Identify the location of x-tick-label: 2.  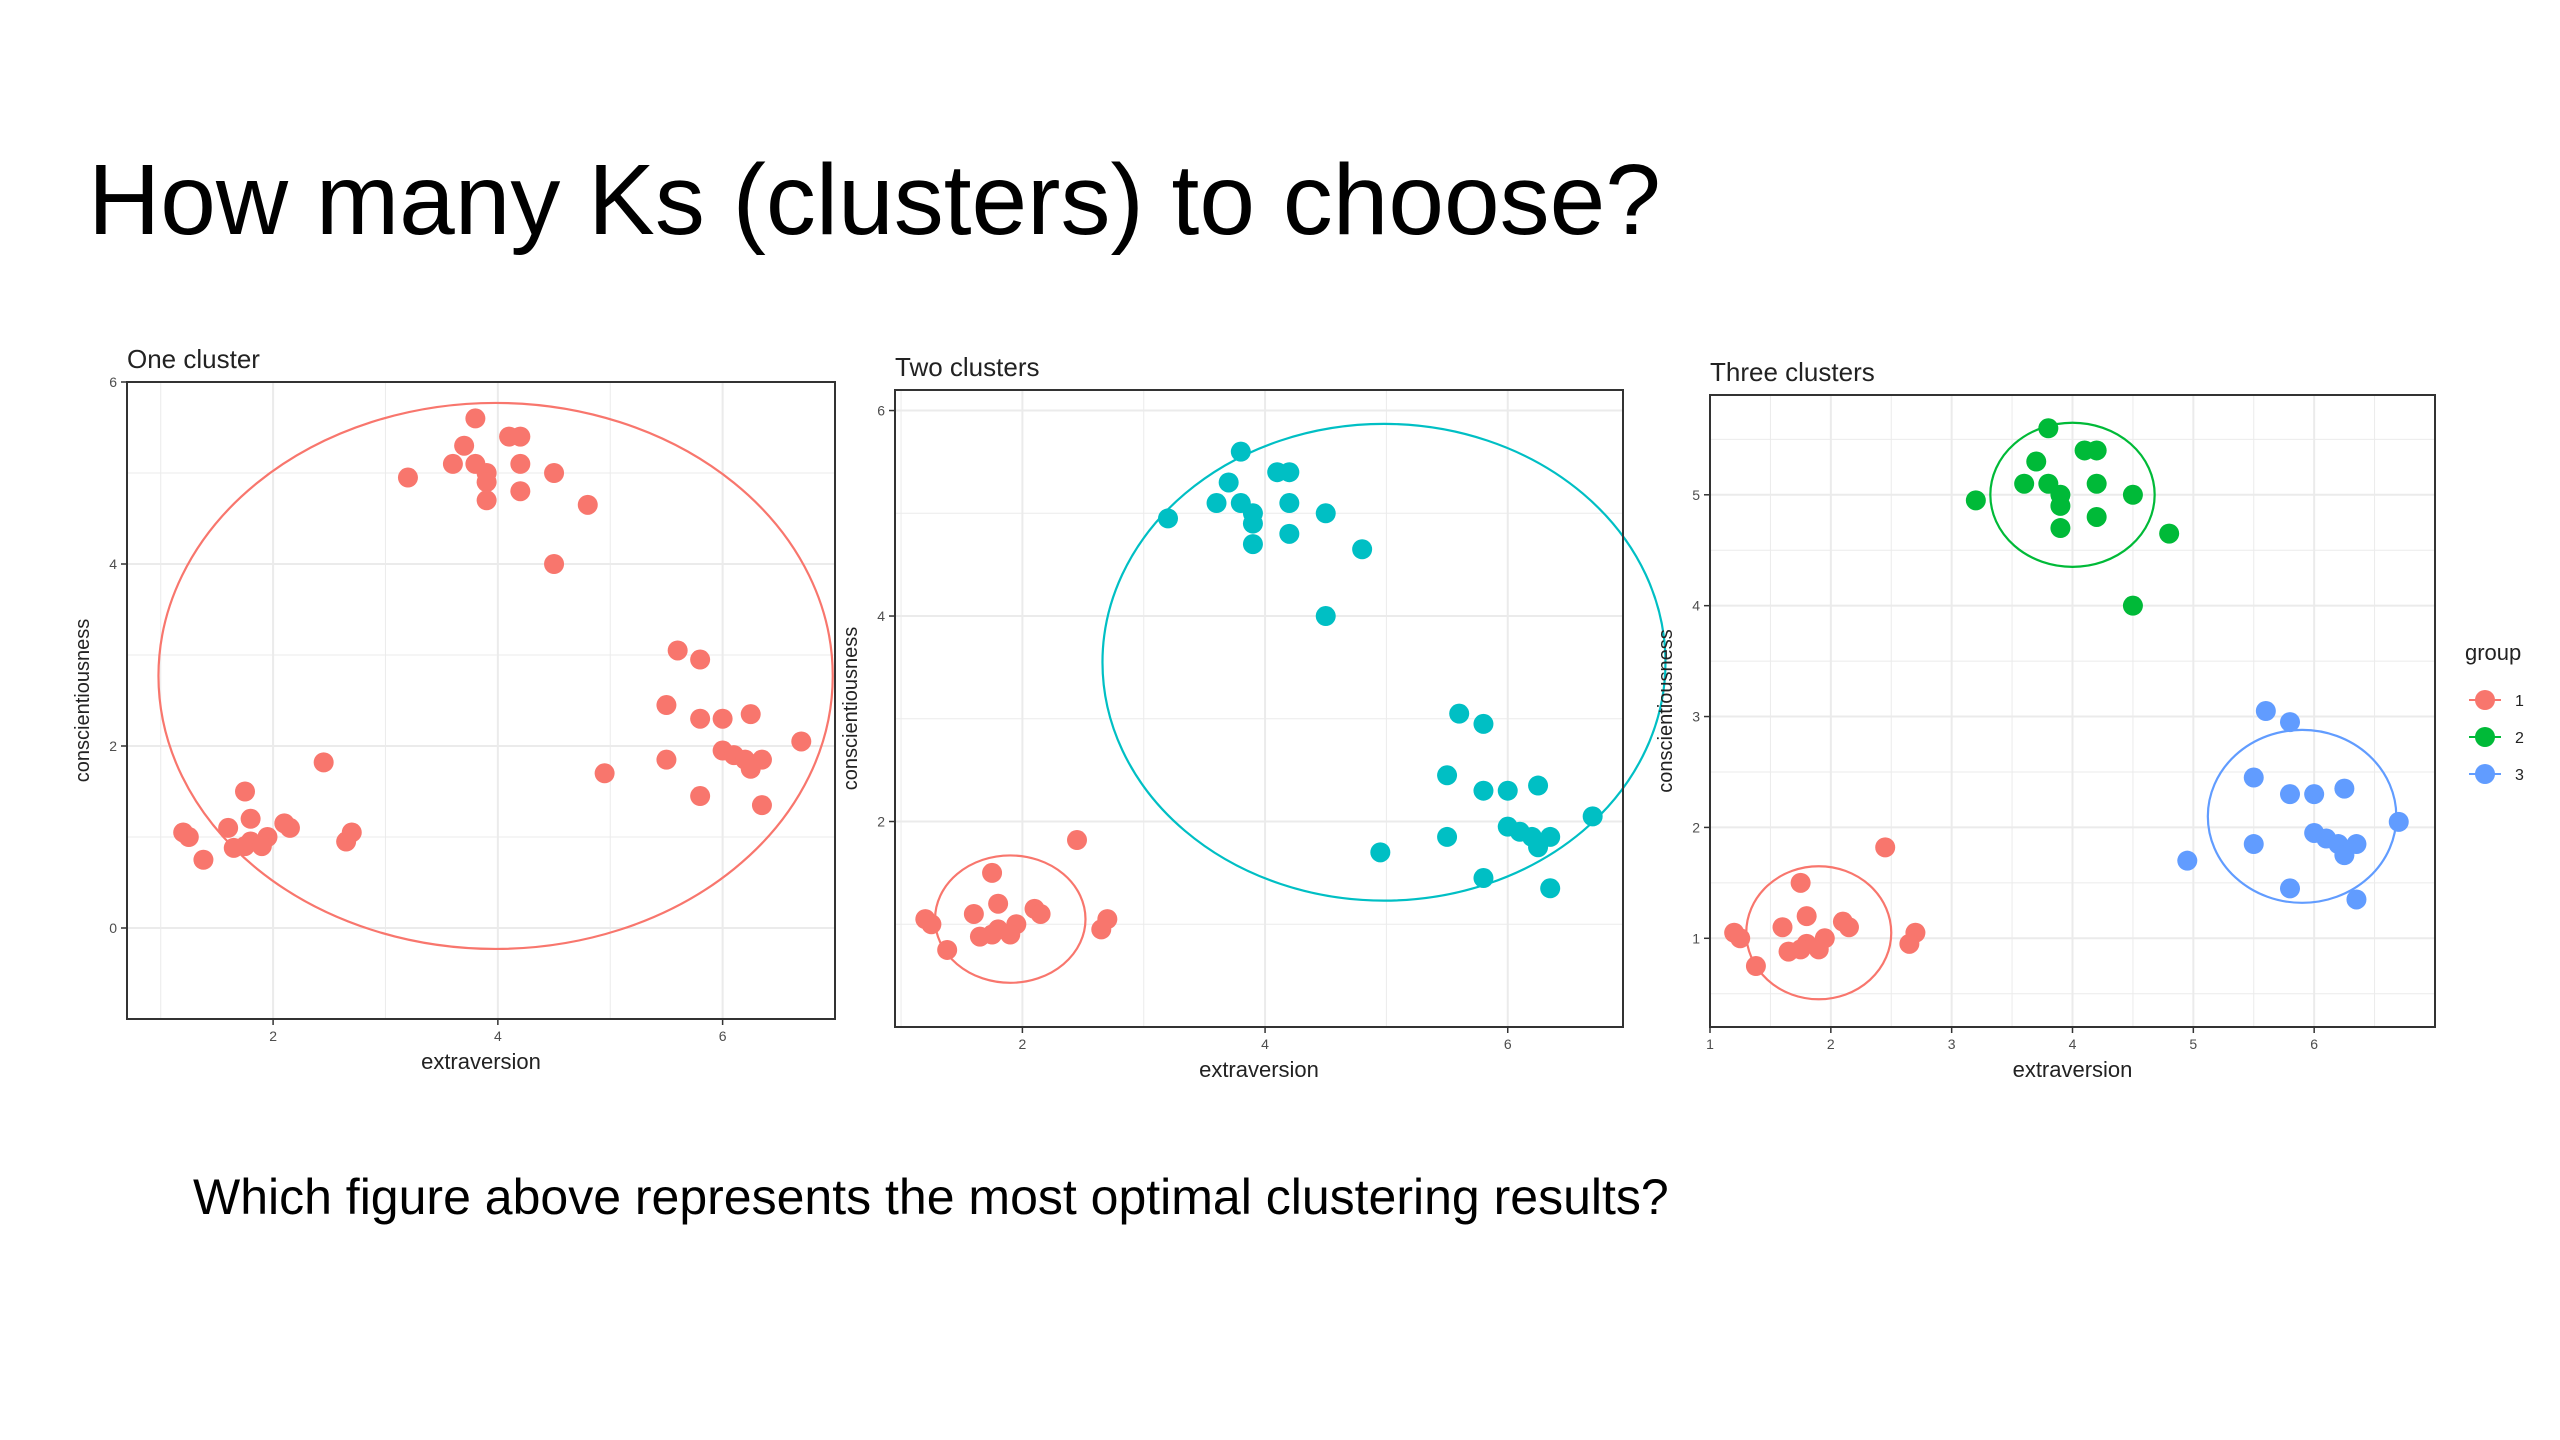
(1831, 1044).